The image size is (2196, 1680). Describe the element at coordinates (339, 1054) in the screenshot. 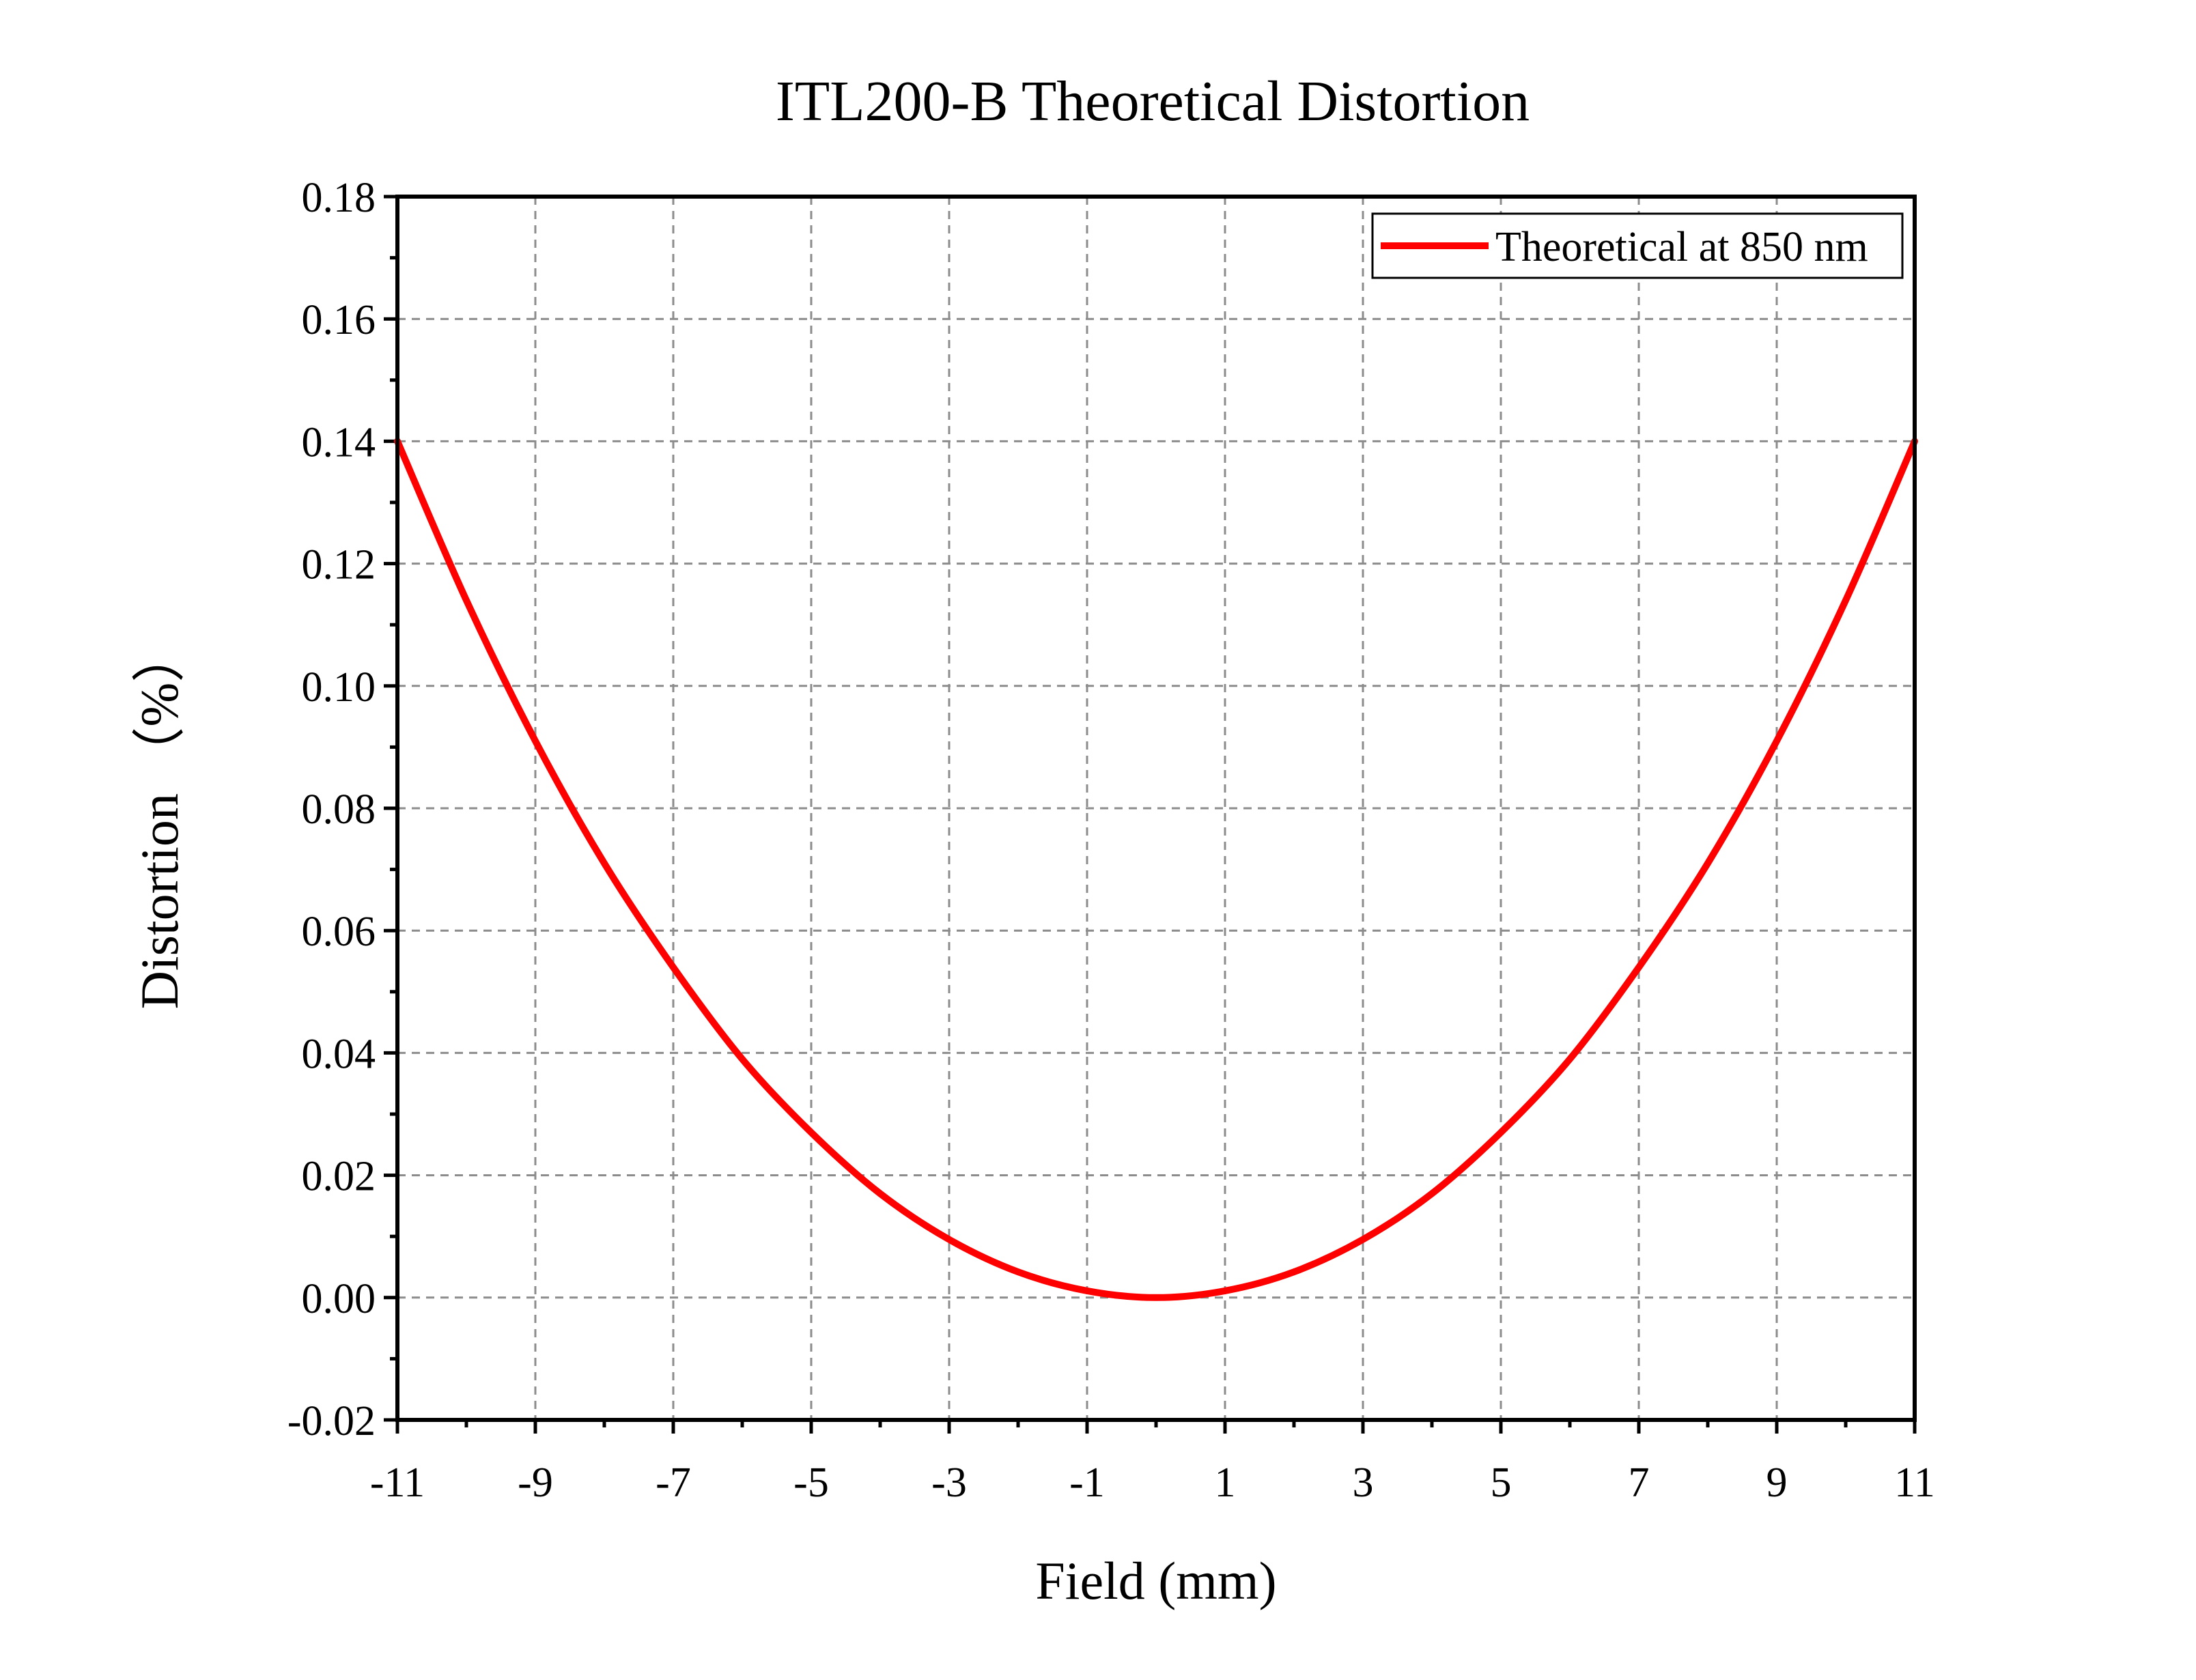

I see `y-tick-label: 0.04` at that location.